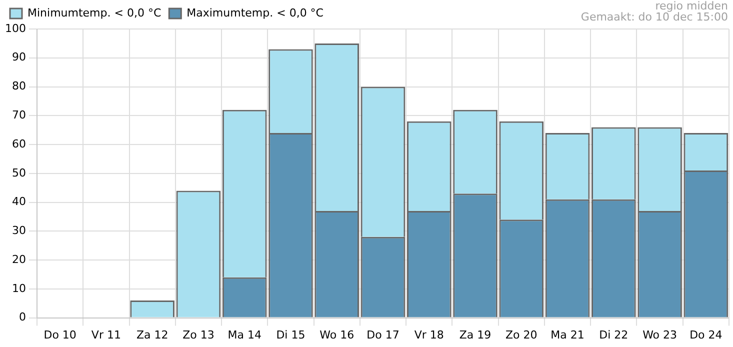  I want to click on x-tick-label: Ma 14, so click(245, 335).